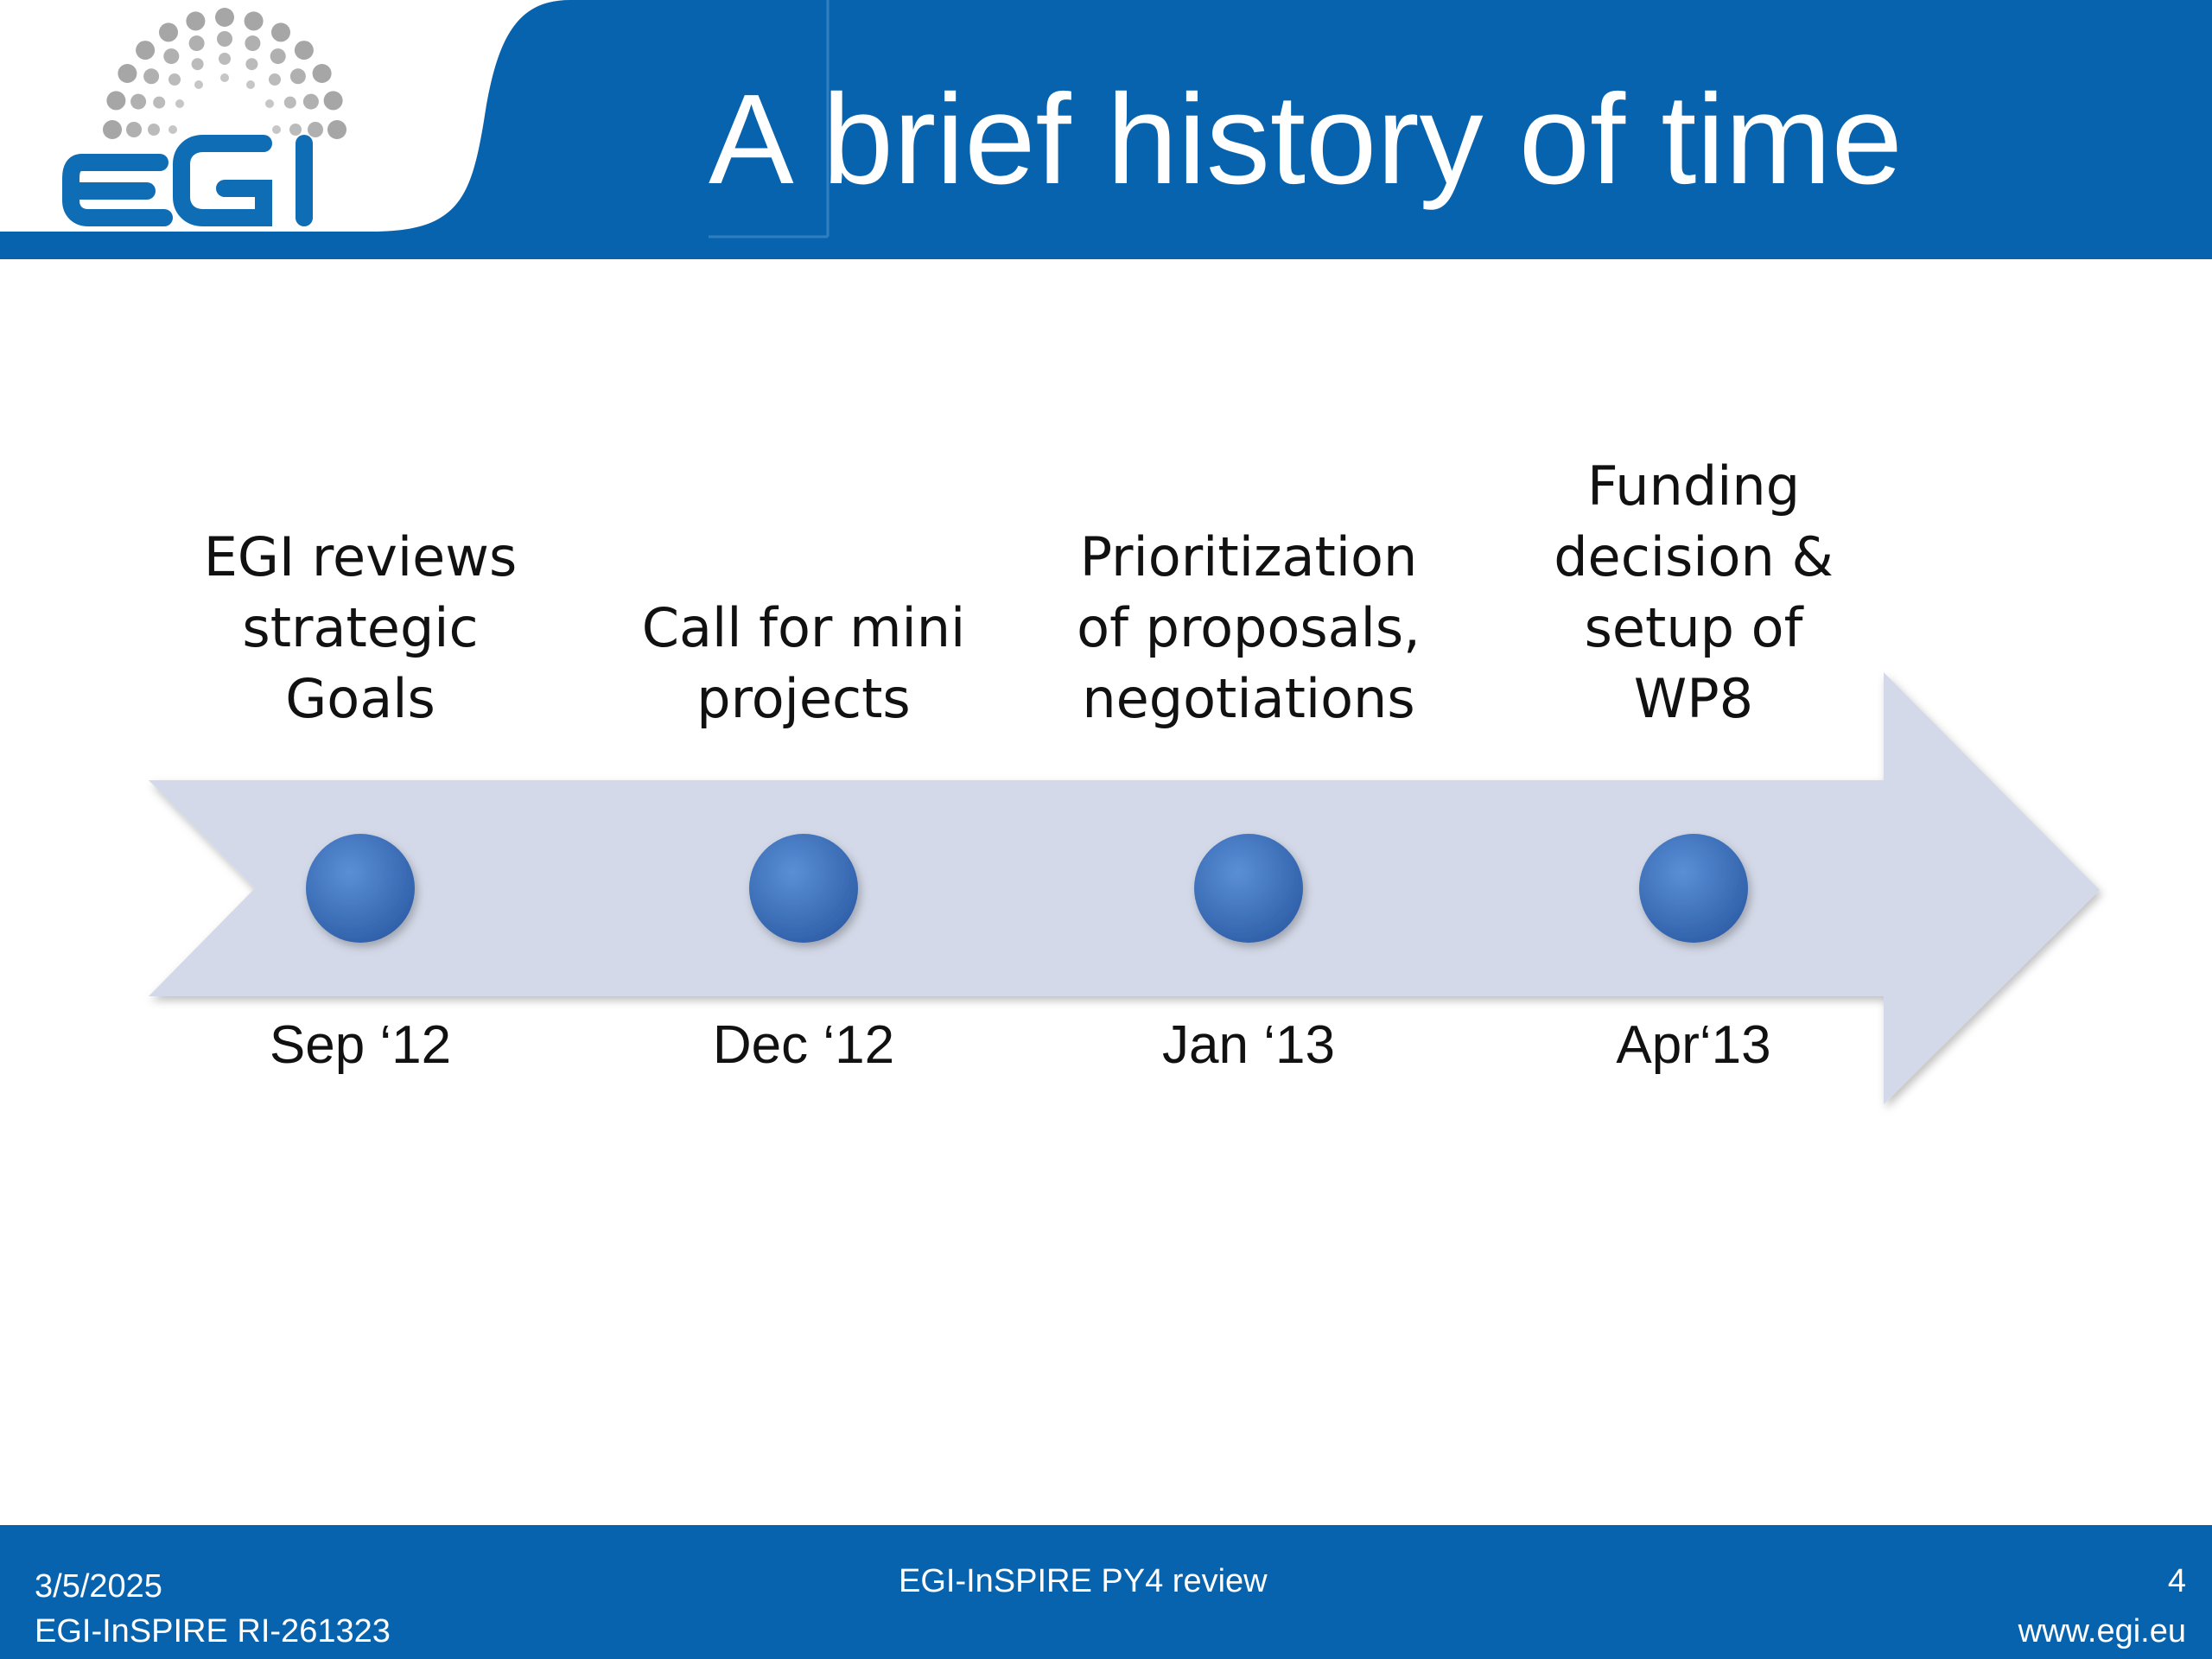 The image size is (2212, 1659). What do you see at coordinates (1083, 1581) in the screenshot?
I see `footer-center-text: EGI-InSPIRE PY4 review` at bounding box center [1083, 1581].